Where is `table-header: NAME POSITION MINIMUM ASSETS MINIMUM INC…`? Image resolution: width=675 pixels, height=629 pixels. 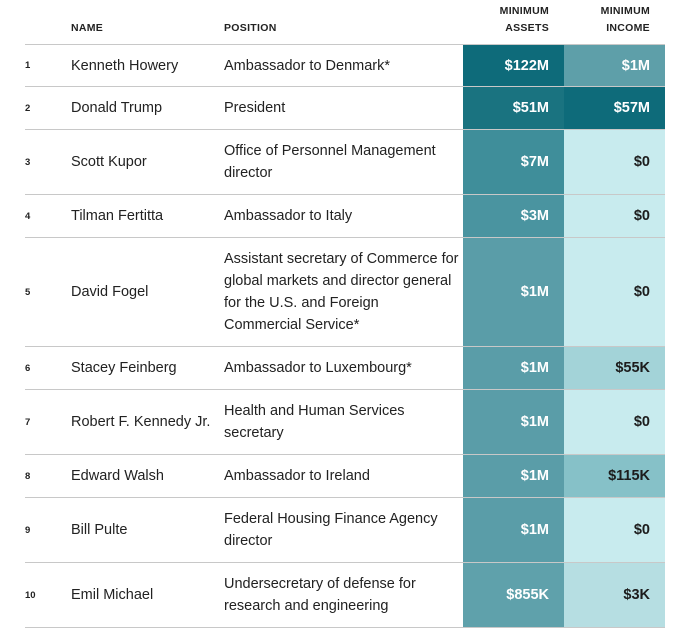
table-header: NAME POSITION MINIMUM ASSETS MINIMUM INC… is located at coordinates (337, 22).